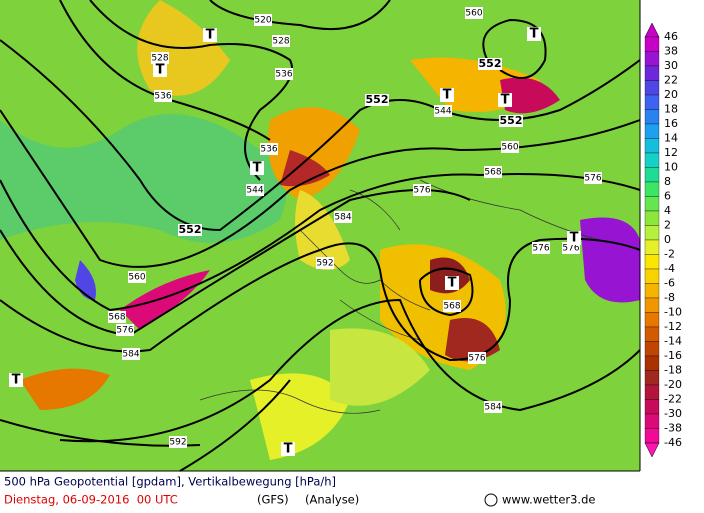 The width and height of the screenshot is (704, 513). Describe the element at coordinates (673, 326) in the screenshot. I see `colorbar-label: -12` at that location.